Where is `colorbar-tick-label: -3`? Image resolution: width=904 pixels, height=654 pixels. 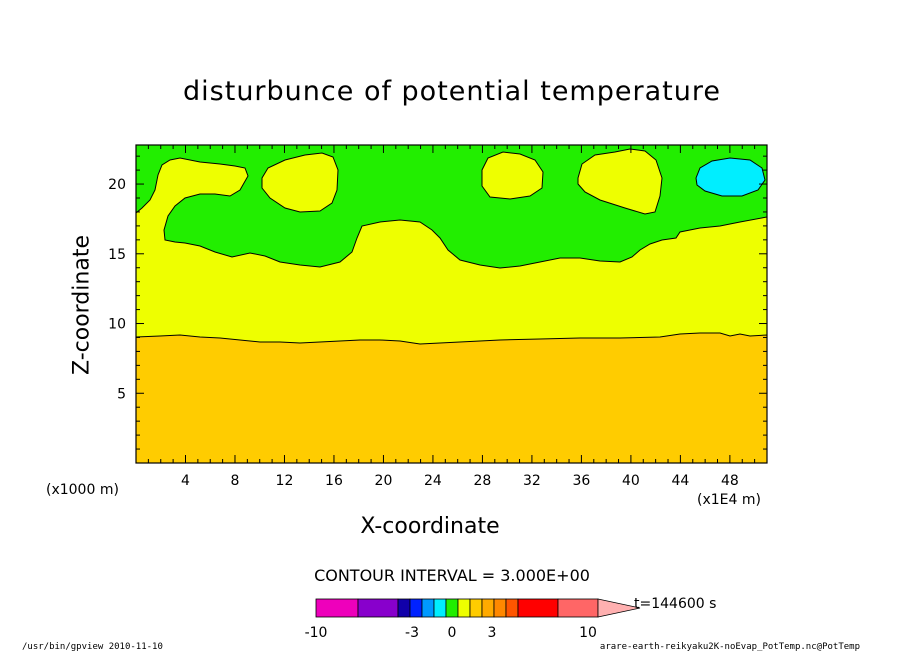
colorbar-tick-label: -3 is located at coordinates (412, 633).